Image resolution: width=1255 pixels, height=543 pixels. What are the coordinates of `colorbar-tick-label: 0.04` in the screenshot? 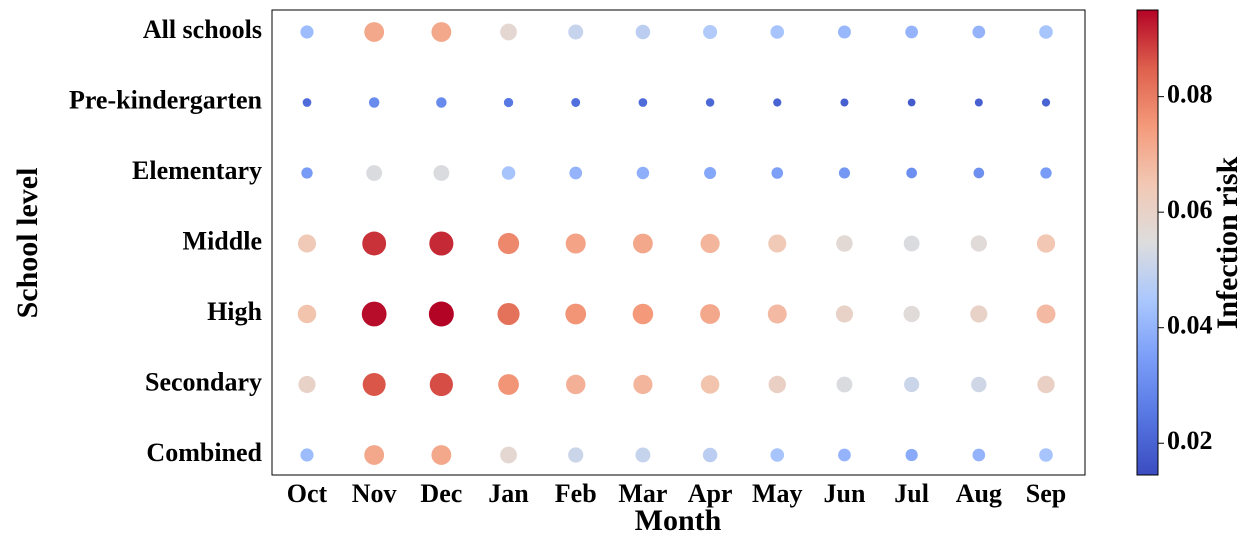 It's located at (1190, 325).